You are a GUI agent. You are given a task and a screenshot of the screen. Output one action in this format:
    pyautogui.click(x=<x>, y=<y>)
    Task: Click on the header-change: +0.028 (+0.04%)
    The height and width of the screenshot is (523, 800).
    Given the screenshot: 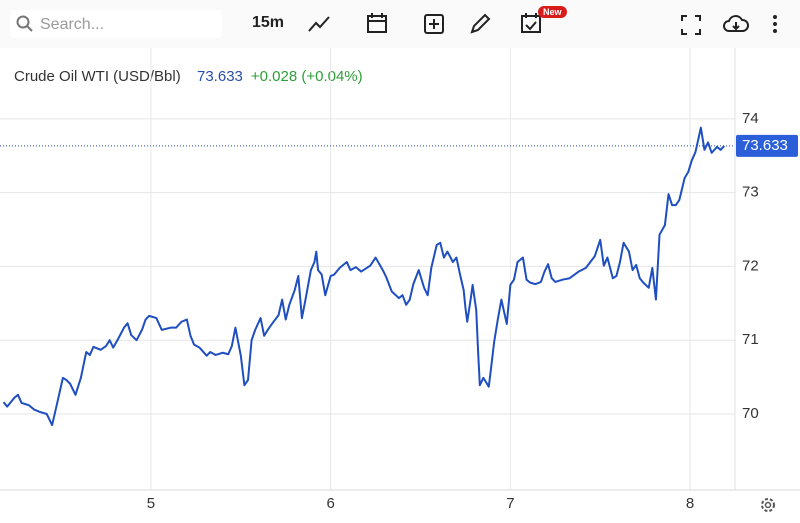 What is the action you would take?
    pyautogui.click(x=307, y=76)
    